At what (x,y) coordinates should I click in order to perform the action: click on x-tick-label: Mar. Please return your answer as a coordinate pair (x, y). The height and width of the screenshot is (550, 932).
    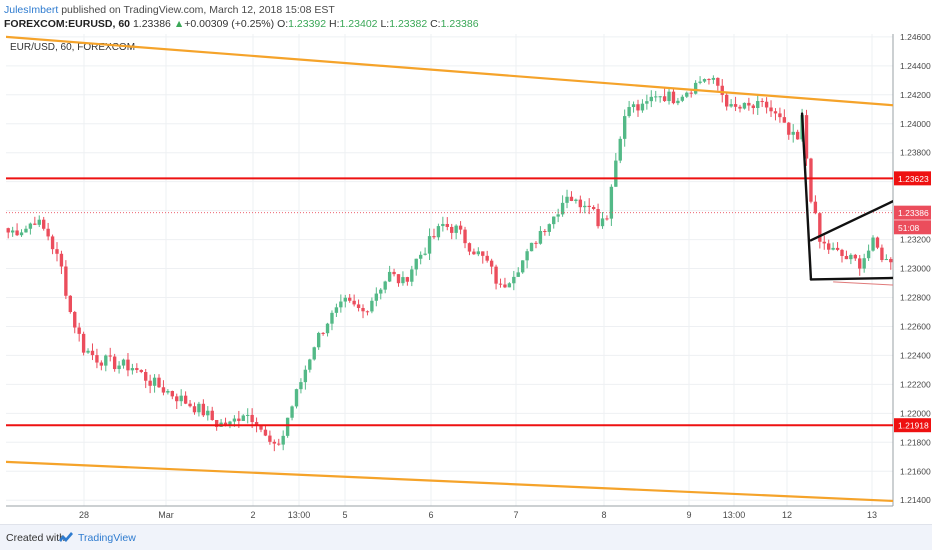
    Looking at the image, I should click on (166, 515).